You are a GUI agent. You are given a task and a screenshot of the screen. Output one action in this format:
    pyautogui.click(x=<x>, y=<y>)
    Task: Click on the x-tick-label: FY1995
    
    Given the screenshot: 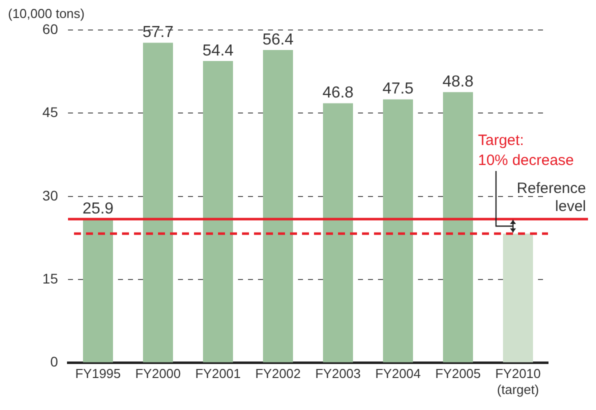 What is the action you would take?
    pyautogui.click(x=98, y=374)
    